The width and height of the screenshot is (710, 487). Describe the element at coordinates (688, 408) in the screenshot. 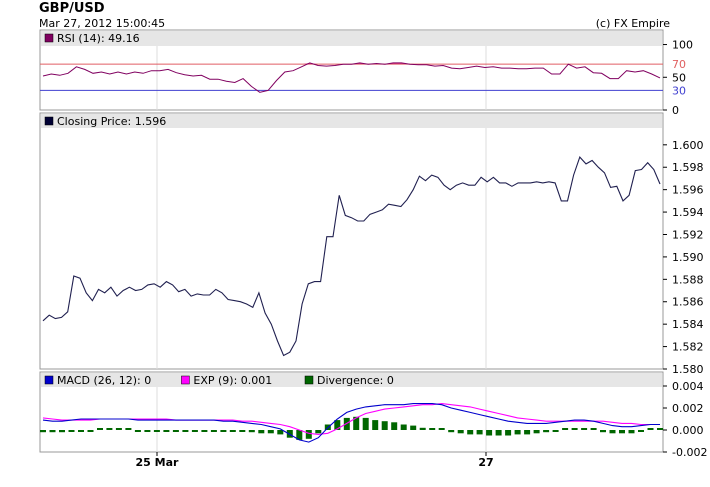

I see `macd-tick-label-1: 0.002` at that location.